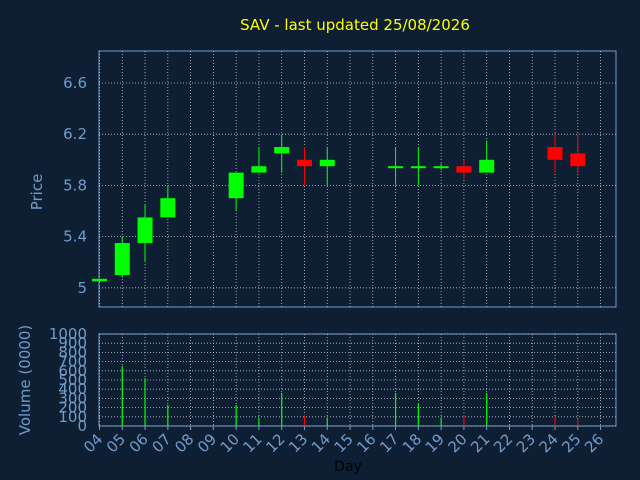 This screenshot has height=480, width=640. I want to click on volume-tick-label: 200, so click(72, 408).